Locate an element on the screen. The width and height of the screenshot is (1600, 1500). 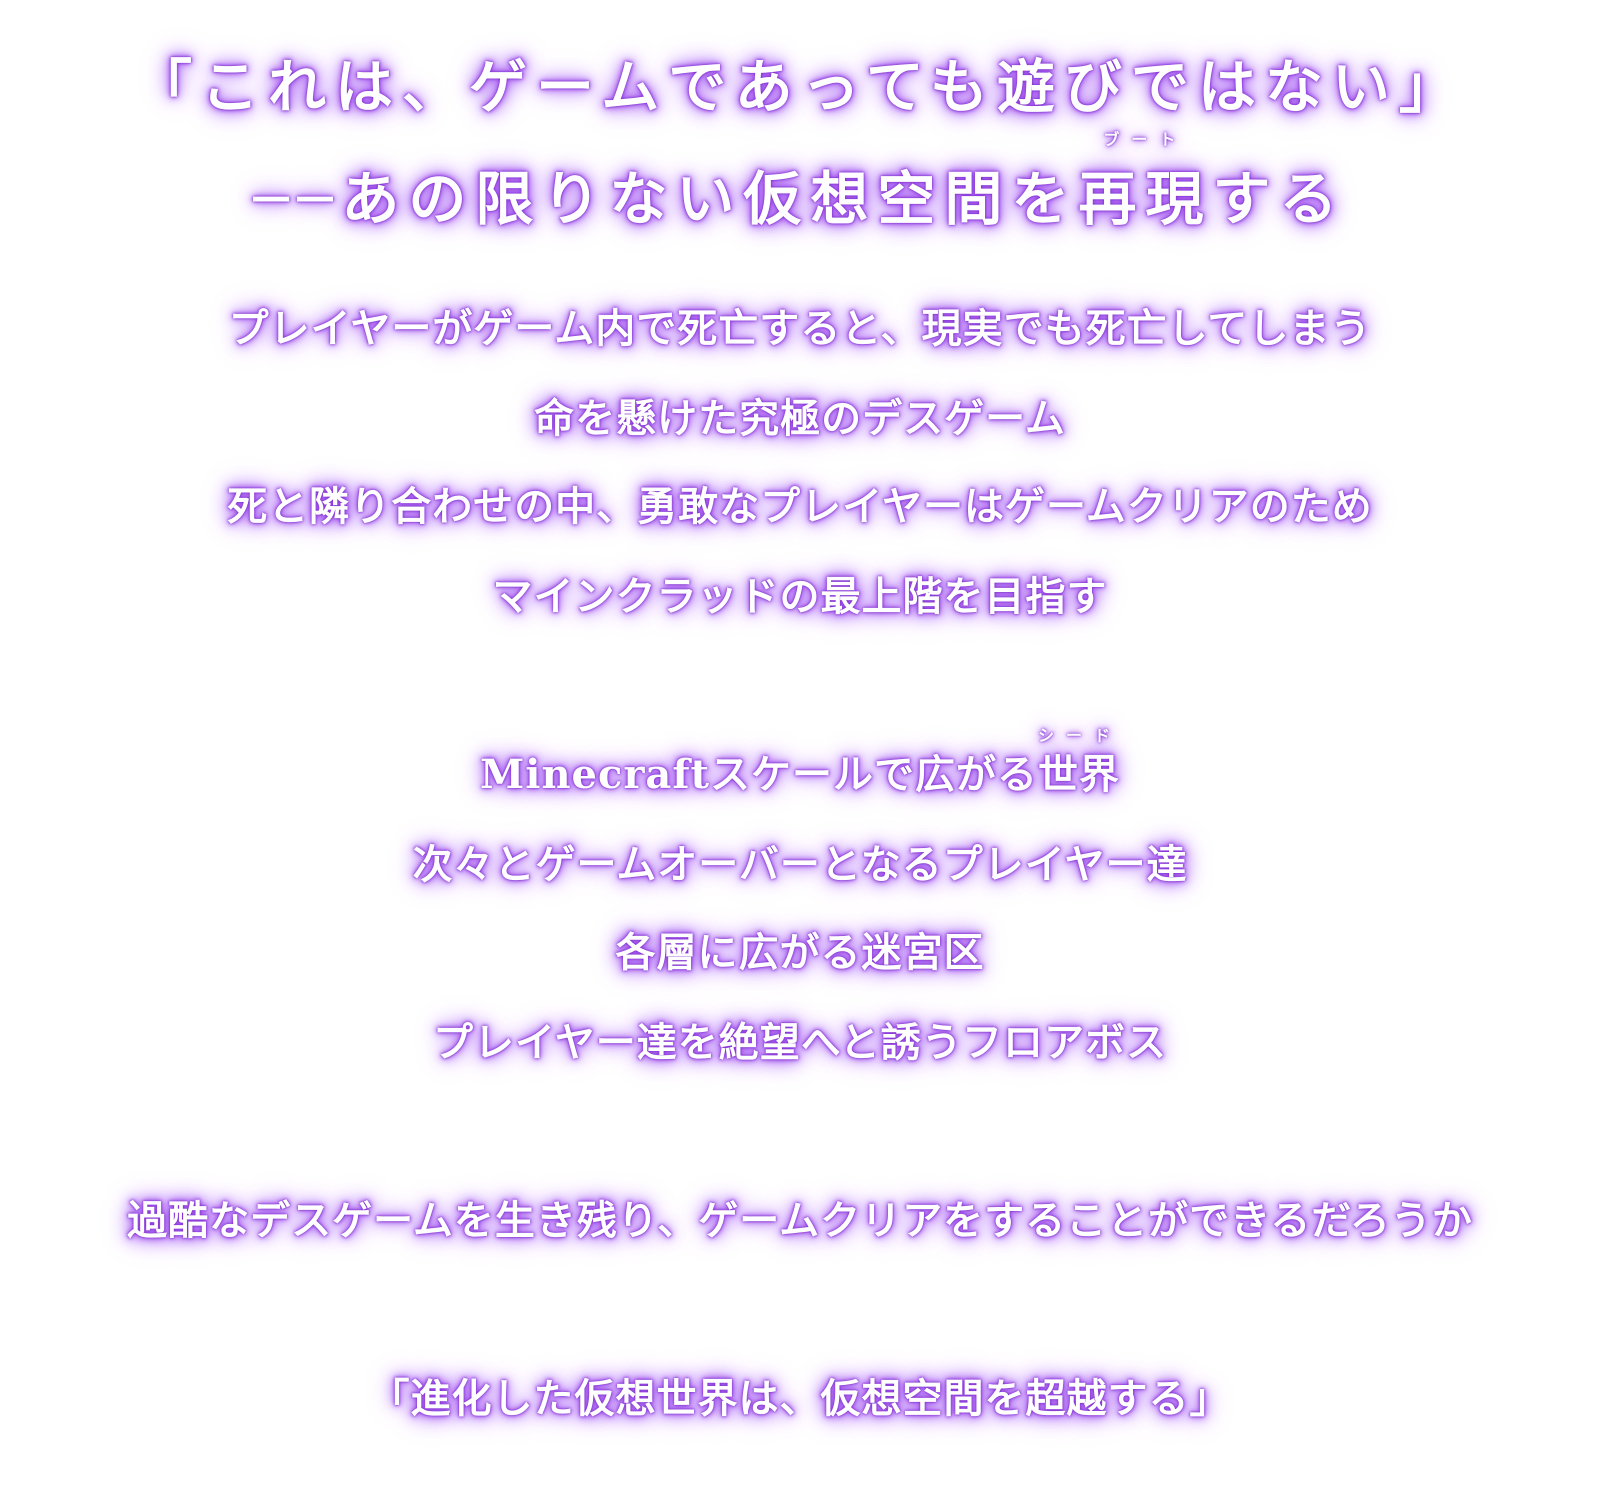
headline-ruby-group: ブート 再現 is located at coordinates (1145, 183).